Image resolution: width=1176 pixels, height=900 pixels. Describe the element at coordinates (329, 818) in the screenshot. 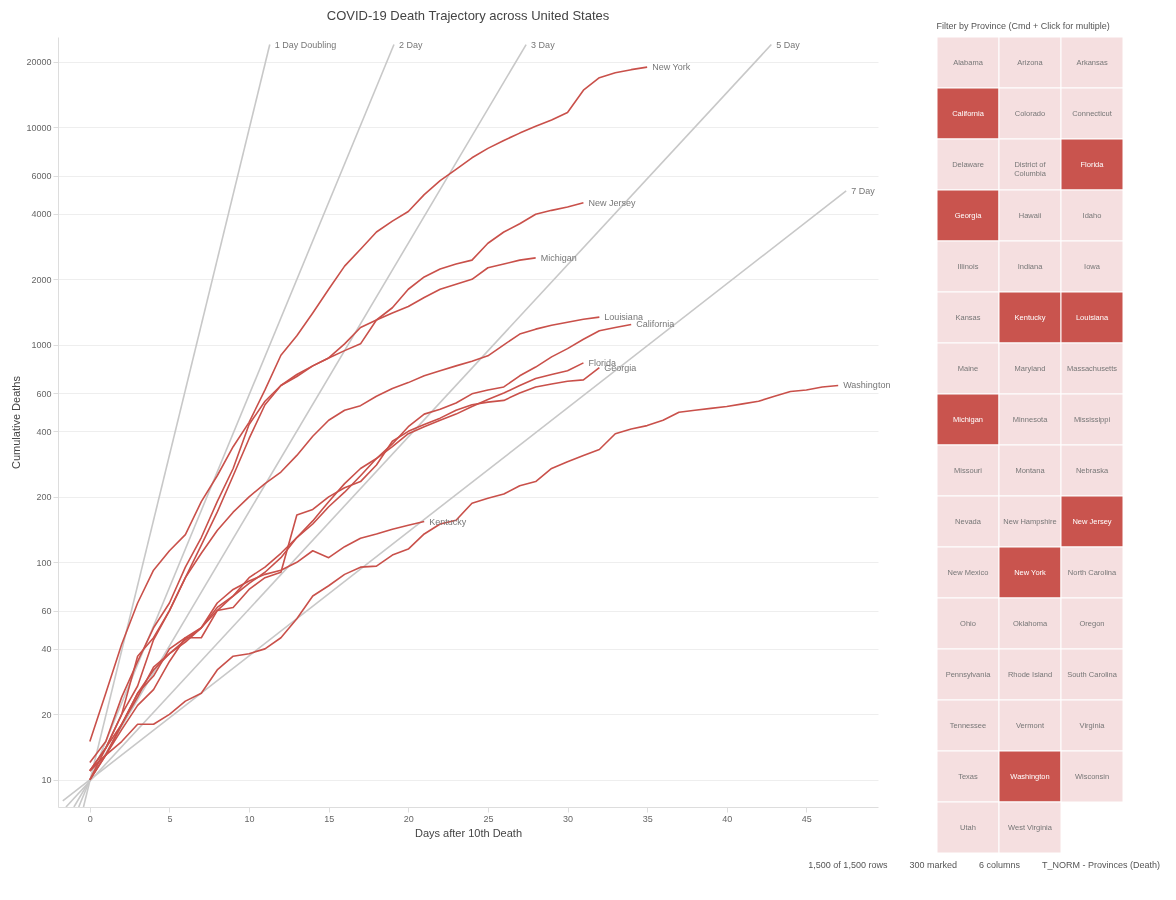

I see `x-tick-label: 15` at that location.